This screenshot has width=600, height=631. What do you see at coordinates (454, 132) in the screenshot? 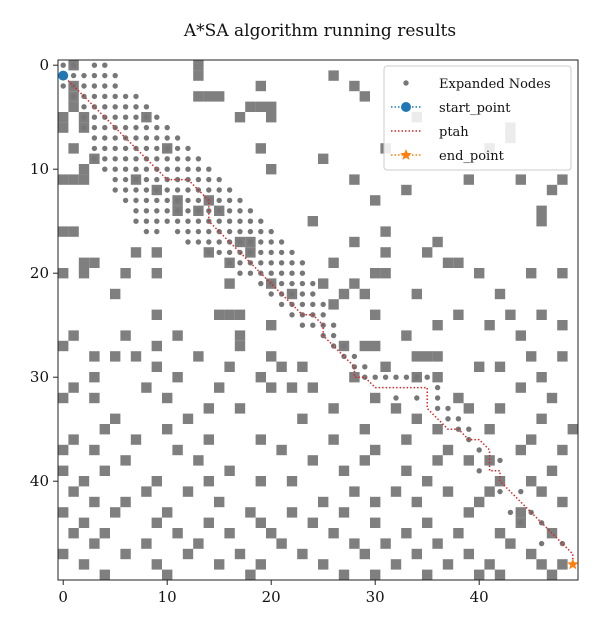
I see `legend-label: ptah` at bounding box center [454, 132].